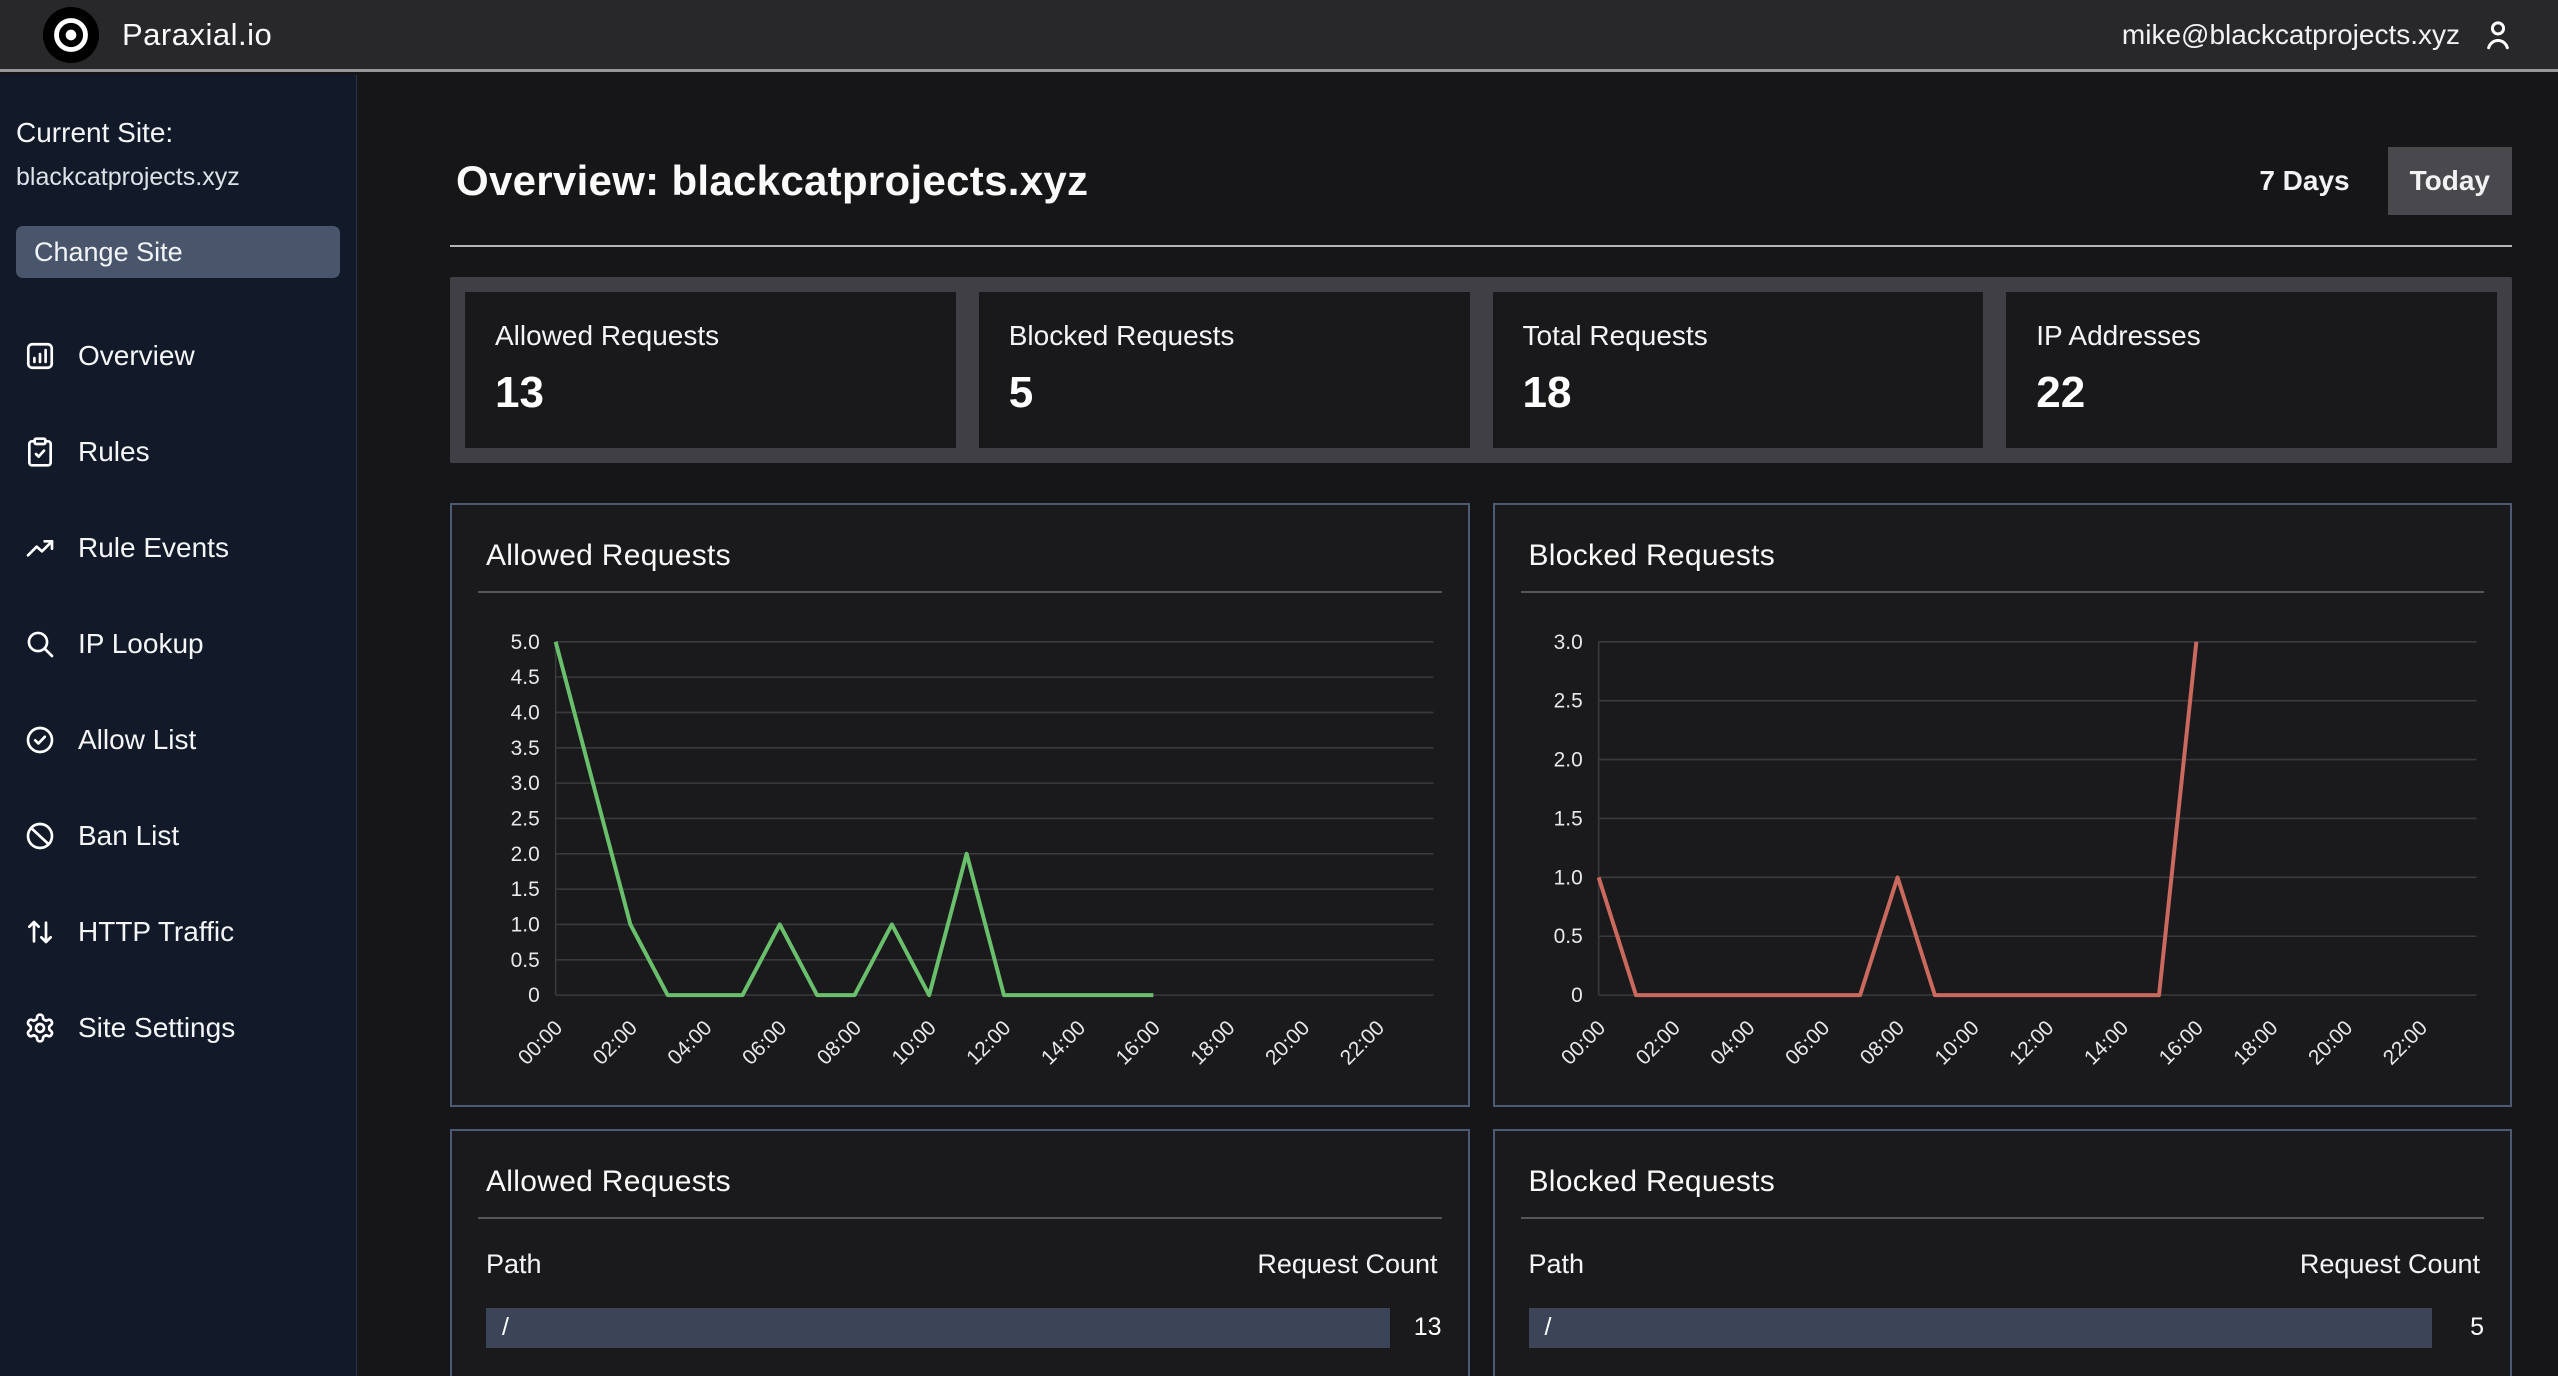 This screenshot has width=2558, height=1376. Describe the element at coordinates (2061, 392) in the screenshot. I see `stat-value: 22` at that location.